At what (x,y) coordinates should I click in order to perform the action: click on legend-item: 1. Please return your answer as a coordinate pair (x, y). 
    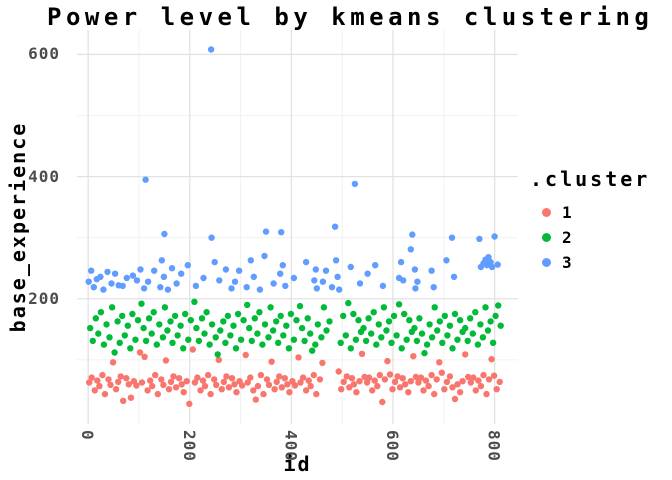
    Looking at the image, I should click on (590, 212).